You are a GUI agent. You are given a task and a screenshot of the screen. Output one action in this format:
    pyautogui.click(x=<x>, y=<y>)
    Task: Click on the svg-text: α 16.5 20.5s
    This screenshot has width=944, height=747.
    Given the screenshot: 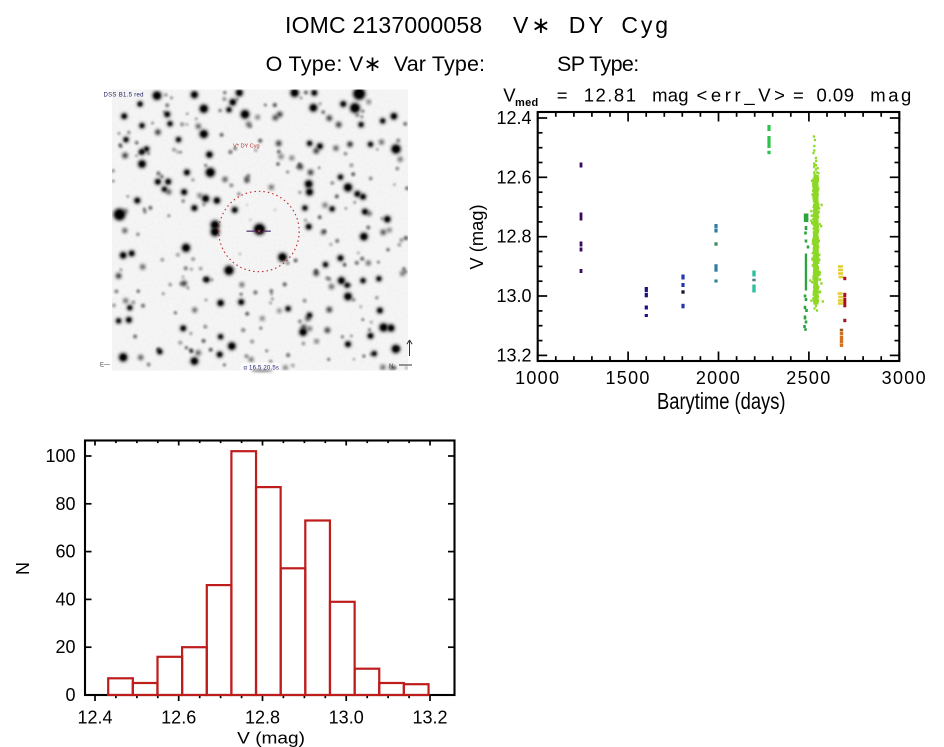 What is the action you would take?
    pyautogui.click(x=262, y=369)
    